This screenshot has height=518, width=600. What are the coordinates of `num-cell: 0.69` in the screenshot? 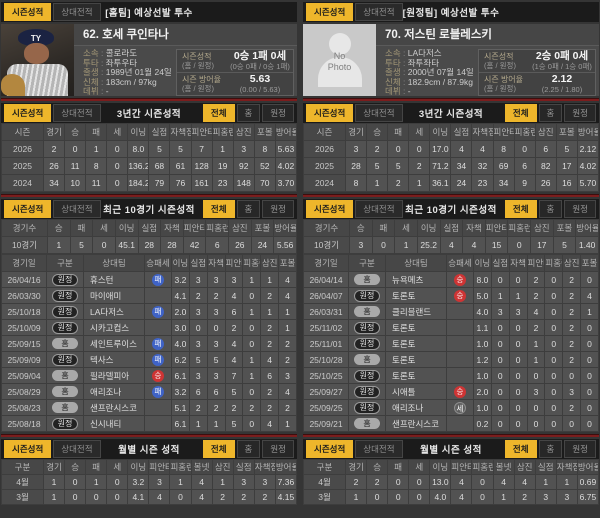 It's located at (588, 482).